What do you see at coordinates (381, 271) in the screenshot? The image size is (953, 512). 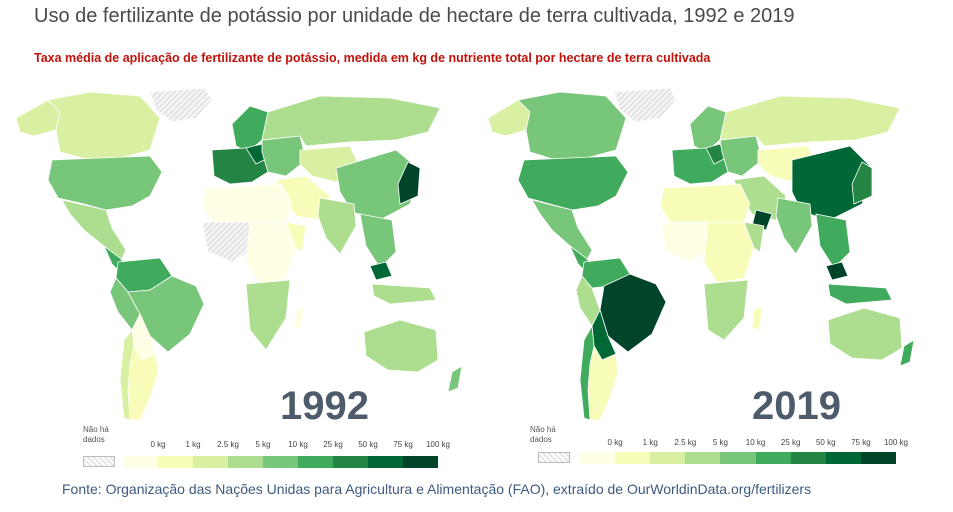 I see `malaysia-1992` at bounding box center [381, 271].